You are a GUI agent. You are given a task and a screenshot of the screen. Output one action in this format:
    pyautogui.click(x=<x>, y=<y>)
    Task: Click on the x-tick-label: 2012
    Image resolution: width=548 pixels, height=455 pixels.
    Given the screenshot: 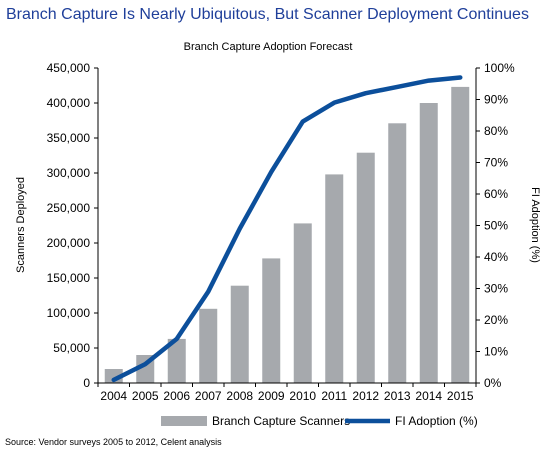 What is the action you would take?
    pyautogui.click(x=365, y=396)
    